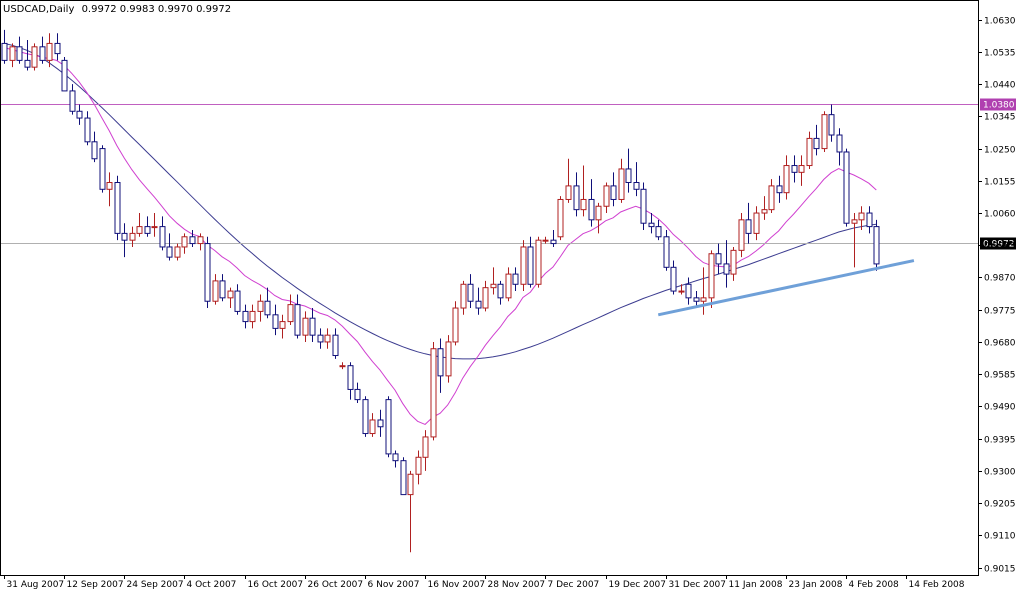 The image size is (1018, 591). Describe the element at coordinates (36, 585) in the screenshot. I see `x-tick-label: 31 Aug 2007` at that location.